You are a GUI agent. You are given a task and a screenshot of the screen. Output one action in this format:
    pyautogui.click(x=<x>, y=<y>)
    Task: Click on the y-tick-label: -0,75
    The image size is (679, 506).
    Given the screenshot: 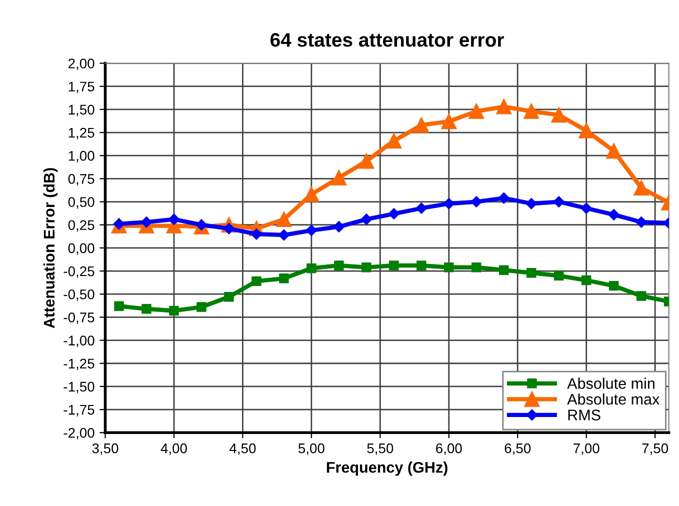 What is the action you would take?
    pyautogui.click(x=79, y=318)
    